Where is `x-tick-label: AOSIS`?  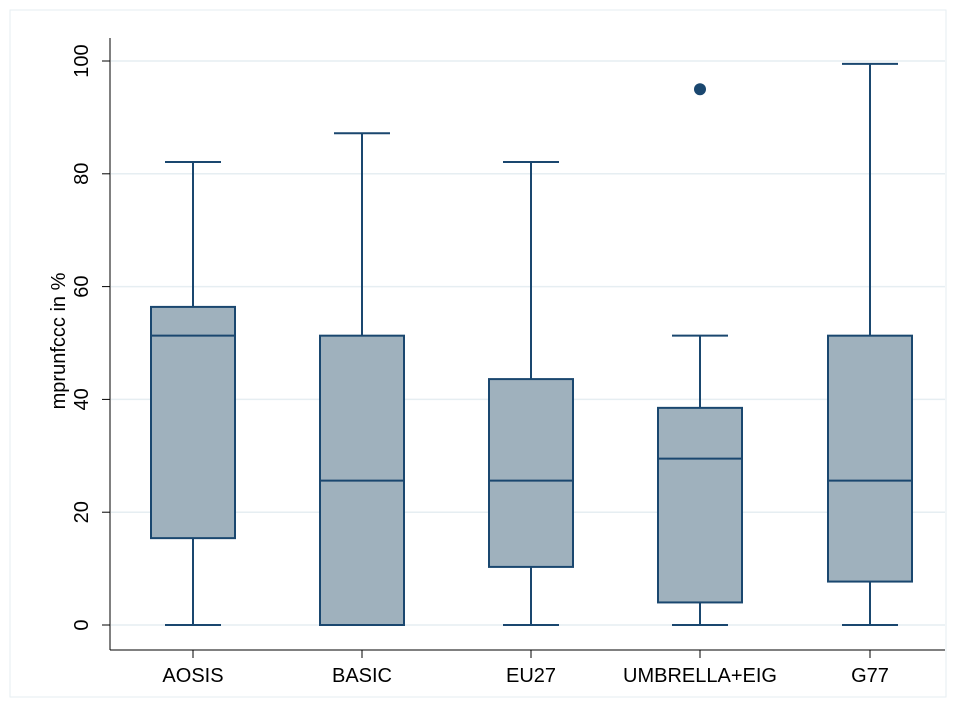 x-tick-label: AOSIS is located at coordinates (192, 676).